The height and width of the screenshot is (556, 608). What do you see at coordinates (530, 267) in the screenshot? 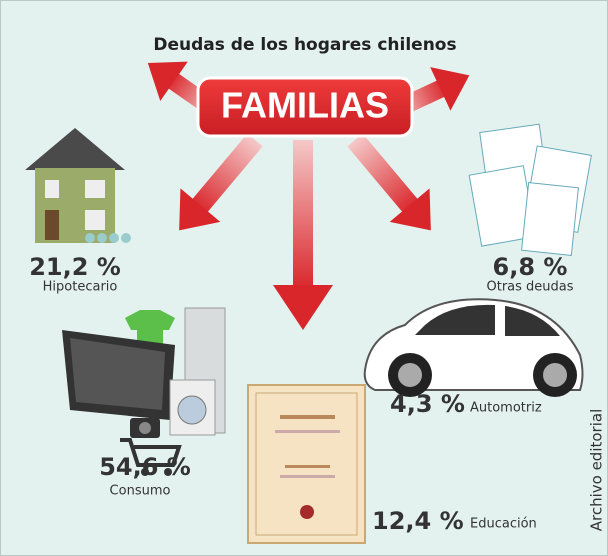
I see `value: 6,8 %` at bounding box center [530, 267].